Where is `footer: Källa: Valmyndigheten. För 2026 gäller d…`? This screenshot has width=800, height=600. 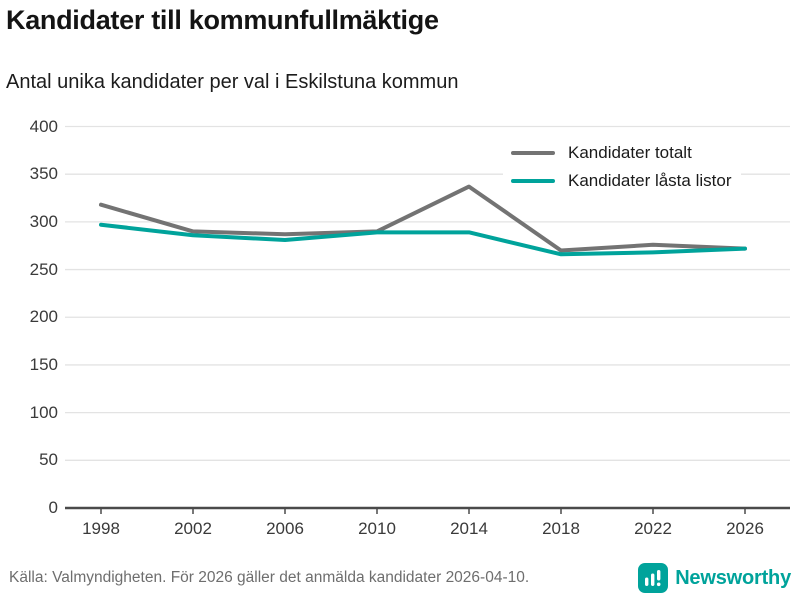
footer: Källa: Valmyndigheten. För 2026 gäller d… is located at coordinates (400, 578).